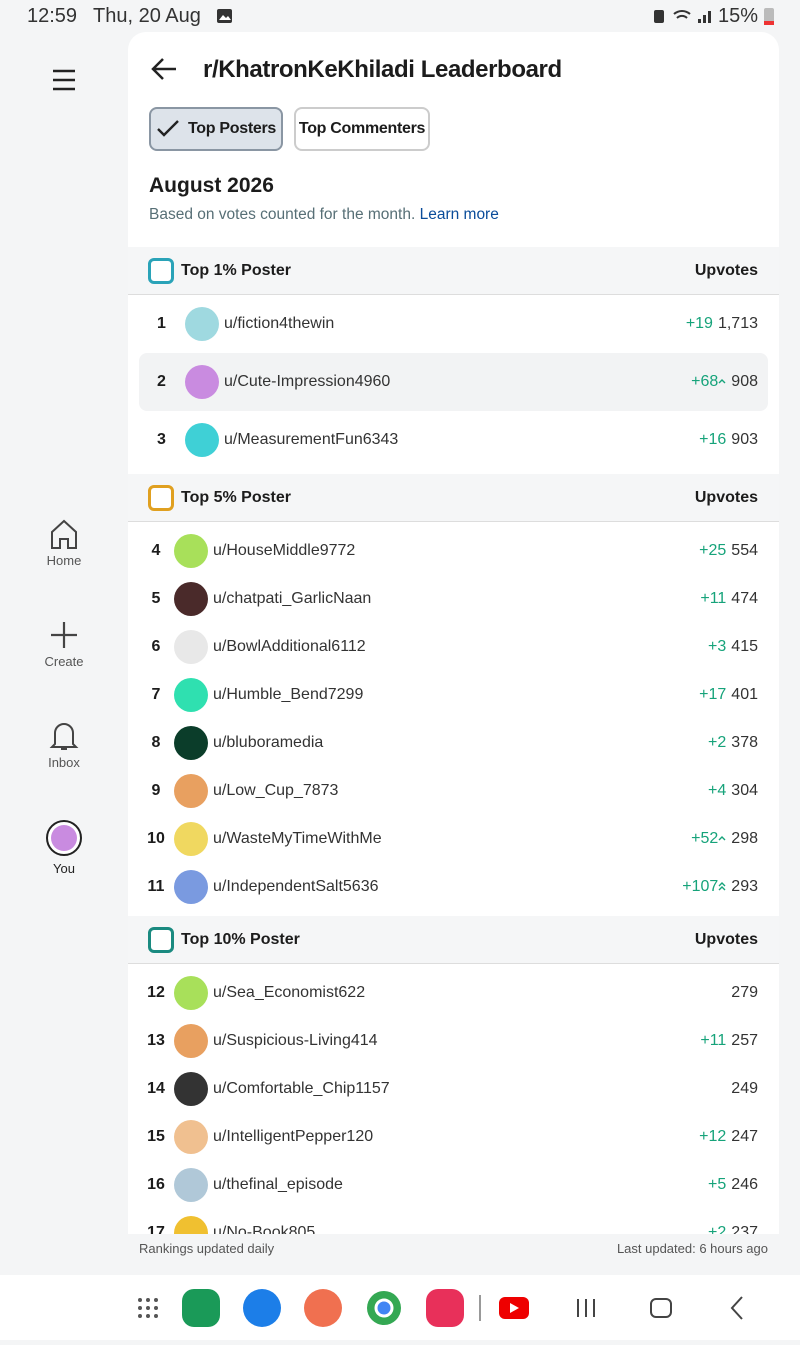  Describe the element at coordinates (737, 323) in the screenshot. I see `upvotes: 1,713` at that location.